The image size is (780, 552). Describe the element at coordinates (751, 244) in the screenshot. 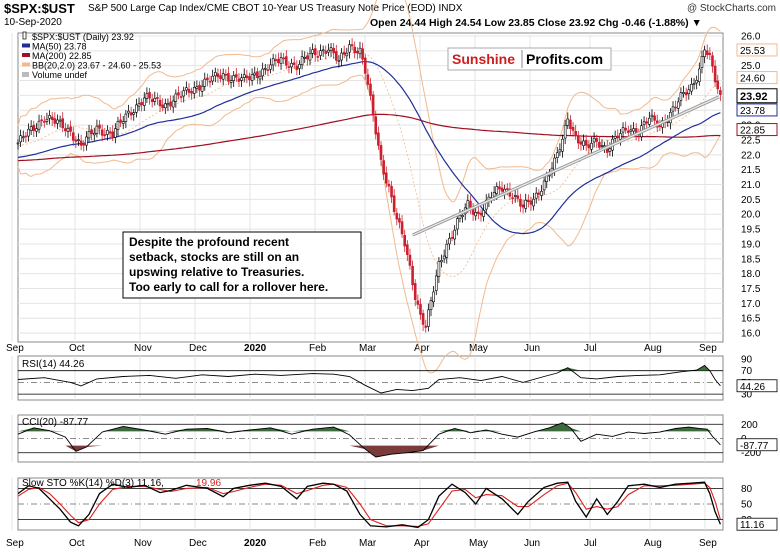

I see `y-tick-label: 19.0` at that location.